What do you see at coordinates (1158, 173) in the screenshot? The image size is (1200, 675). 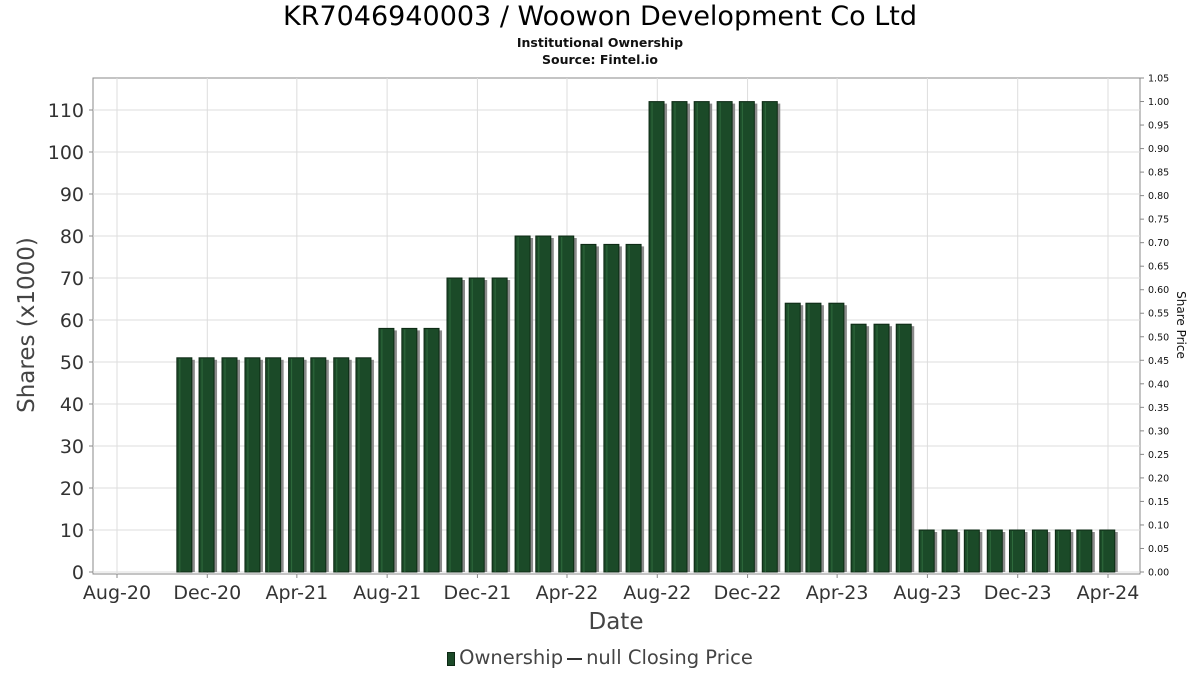 I see `y2-tick-label: 0.85` at bounding box center [1158, 173].